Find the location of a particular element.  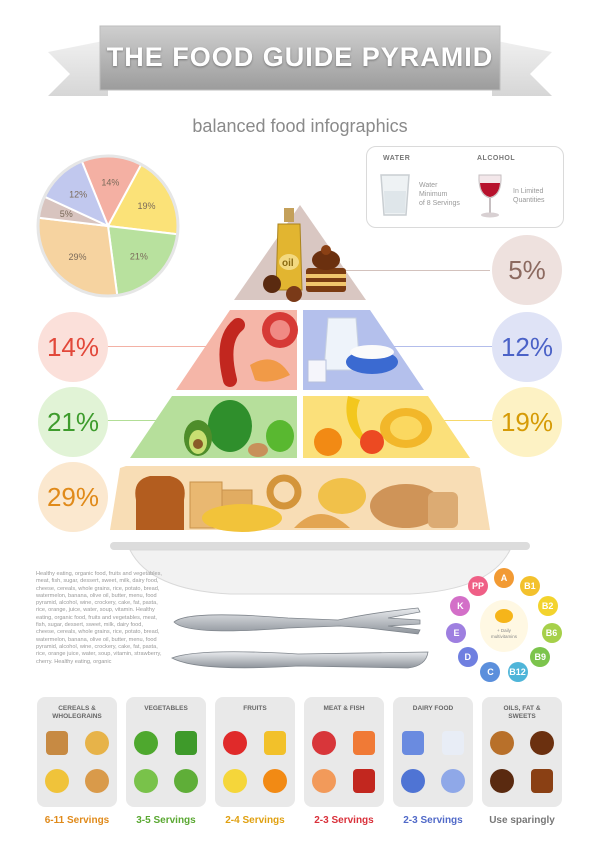

pie-slice-label: 5% is located at coordinates (66, 214).